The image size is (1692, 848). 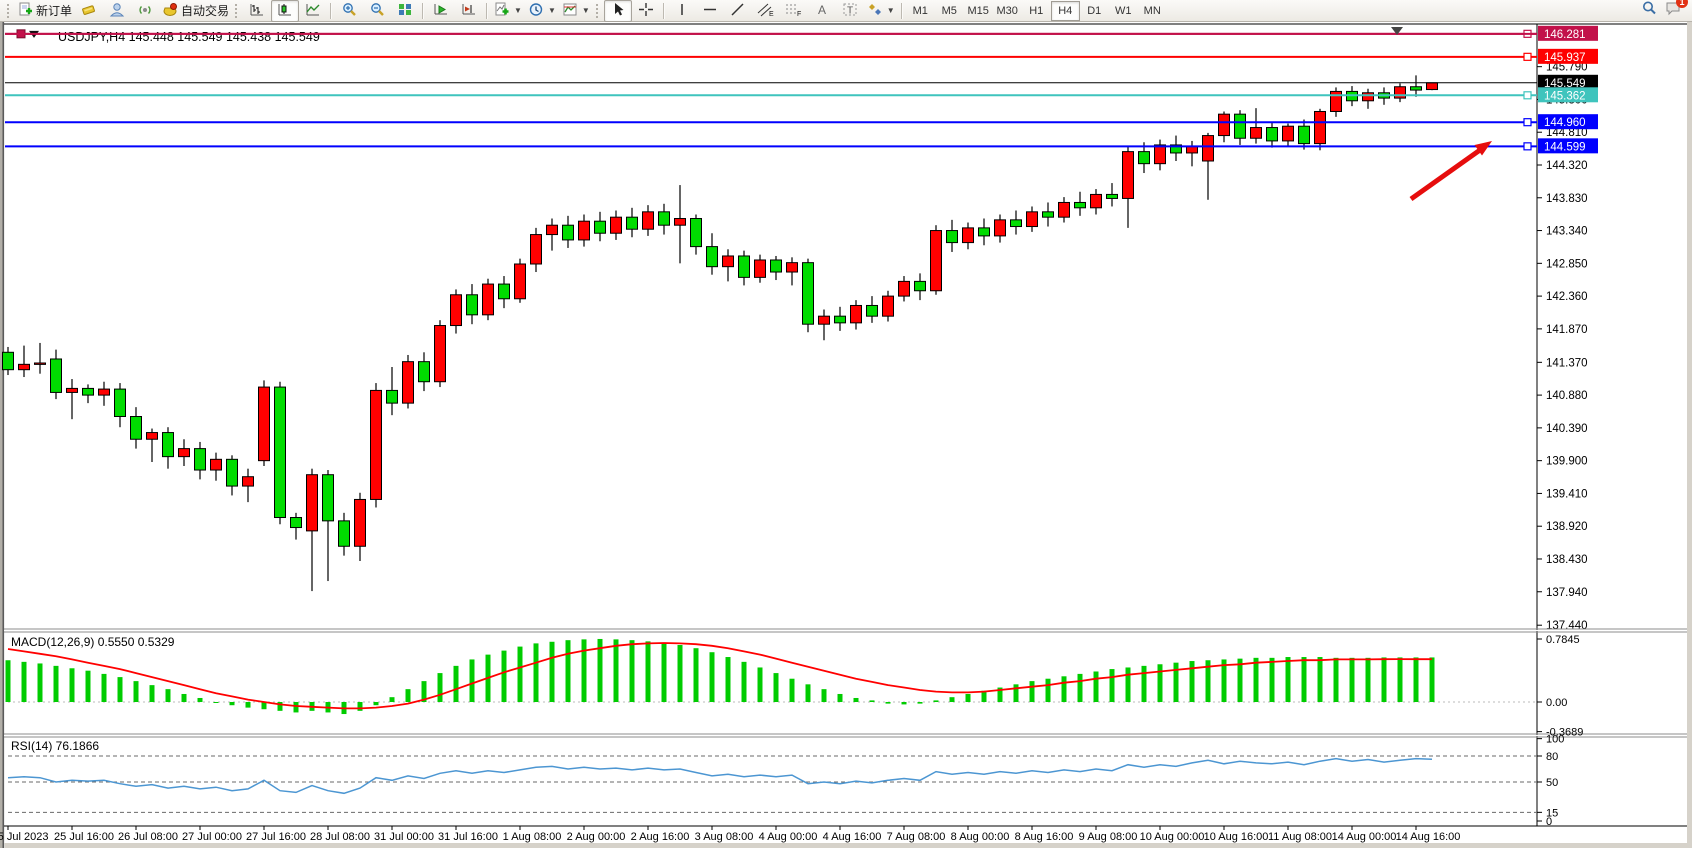 What do you see at coordinates (1676, 10) in the screenshot?
I see `notifications-button: 1` at bounding box center [1676, 10].